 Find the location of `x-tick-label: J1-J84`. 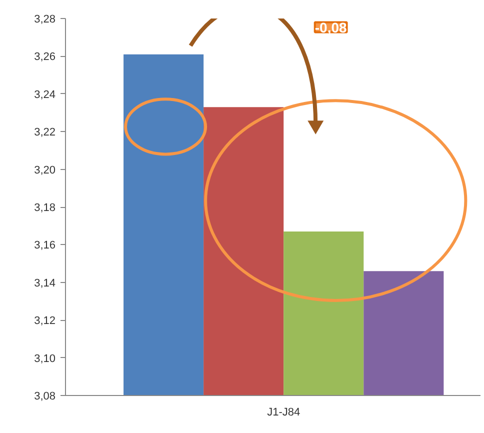

x-tick-label: J1-J84 is located at coordinates (283, 412).